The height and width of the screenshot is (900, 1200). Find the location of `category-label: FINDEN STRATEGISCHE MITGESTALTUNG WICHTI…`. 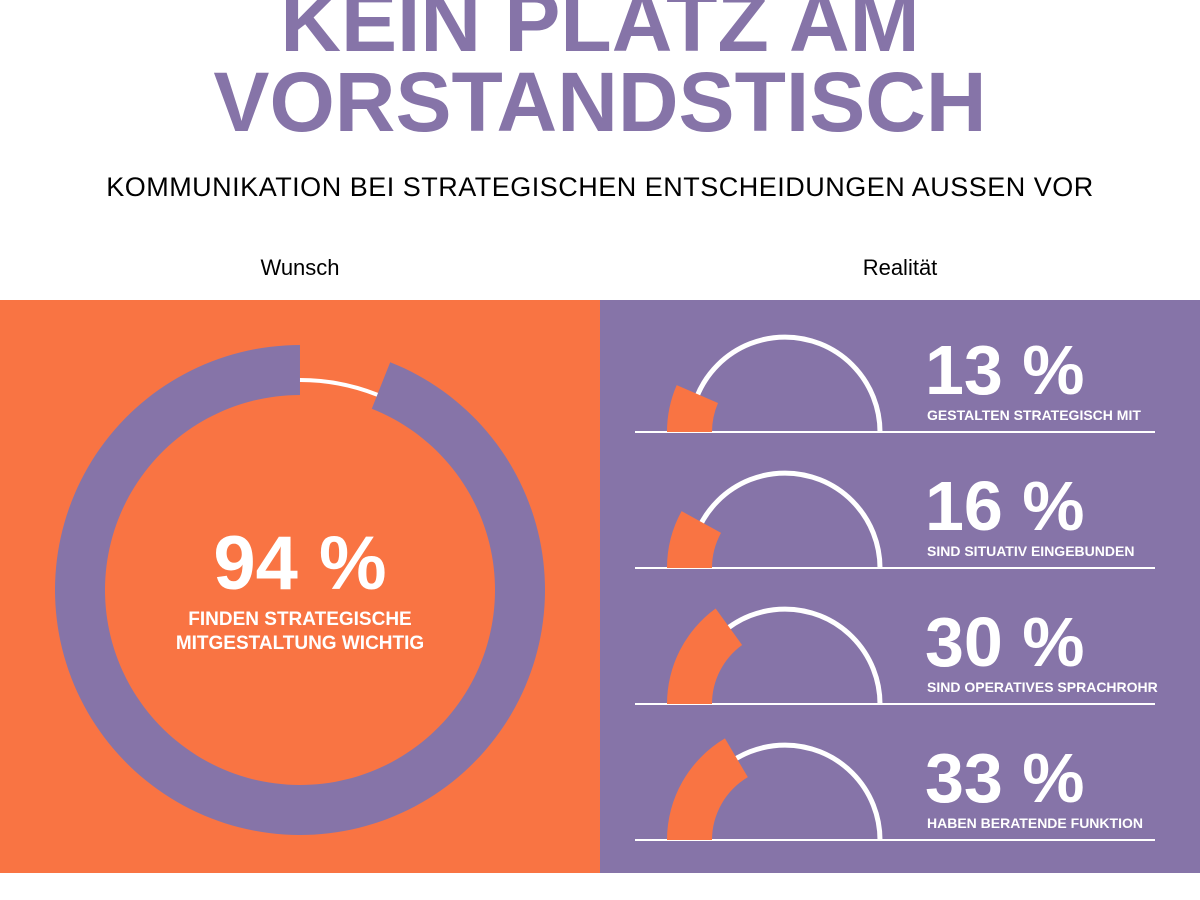

category-label: FINDEN STRATEGISCHE MITGESTALTUNG WICHTI… is located at coordinates (300, 631).